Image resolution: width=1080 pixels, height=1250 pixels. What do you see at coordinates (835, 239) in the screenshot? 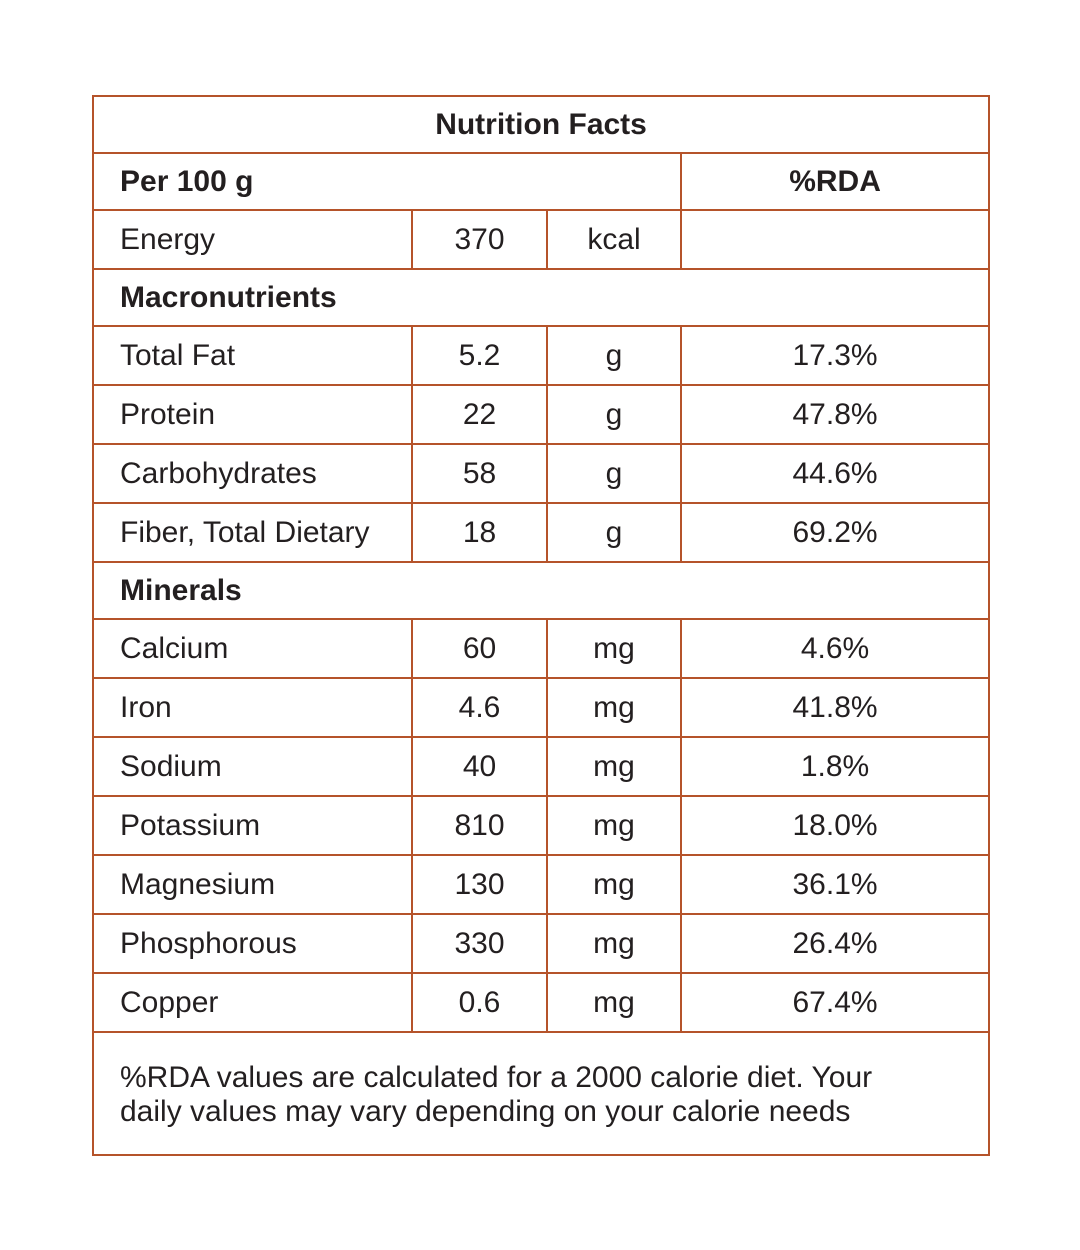
I see `rda-empty` at bounding box center [835, 239].